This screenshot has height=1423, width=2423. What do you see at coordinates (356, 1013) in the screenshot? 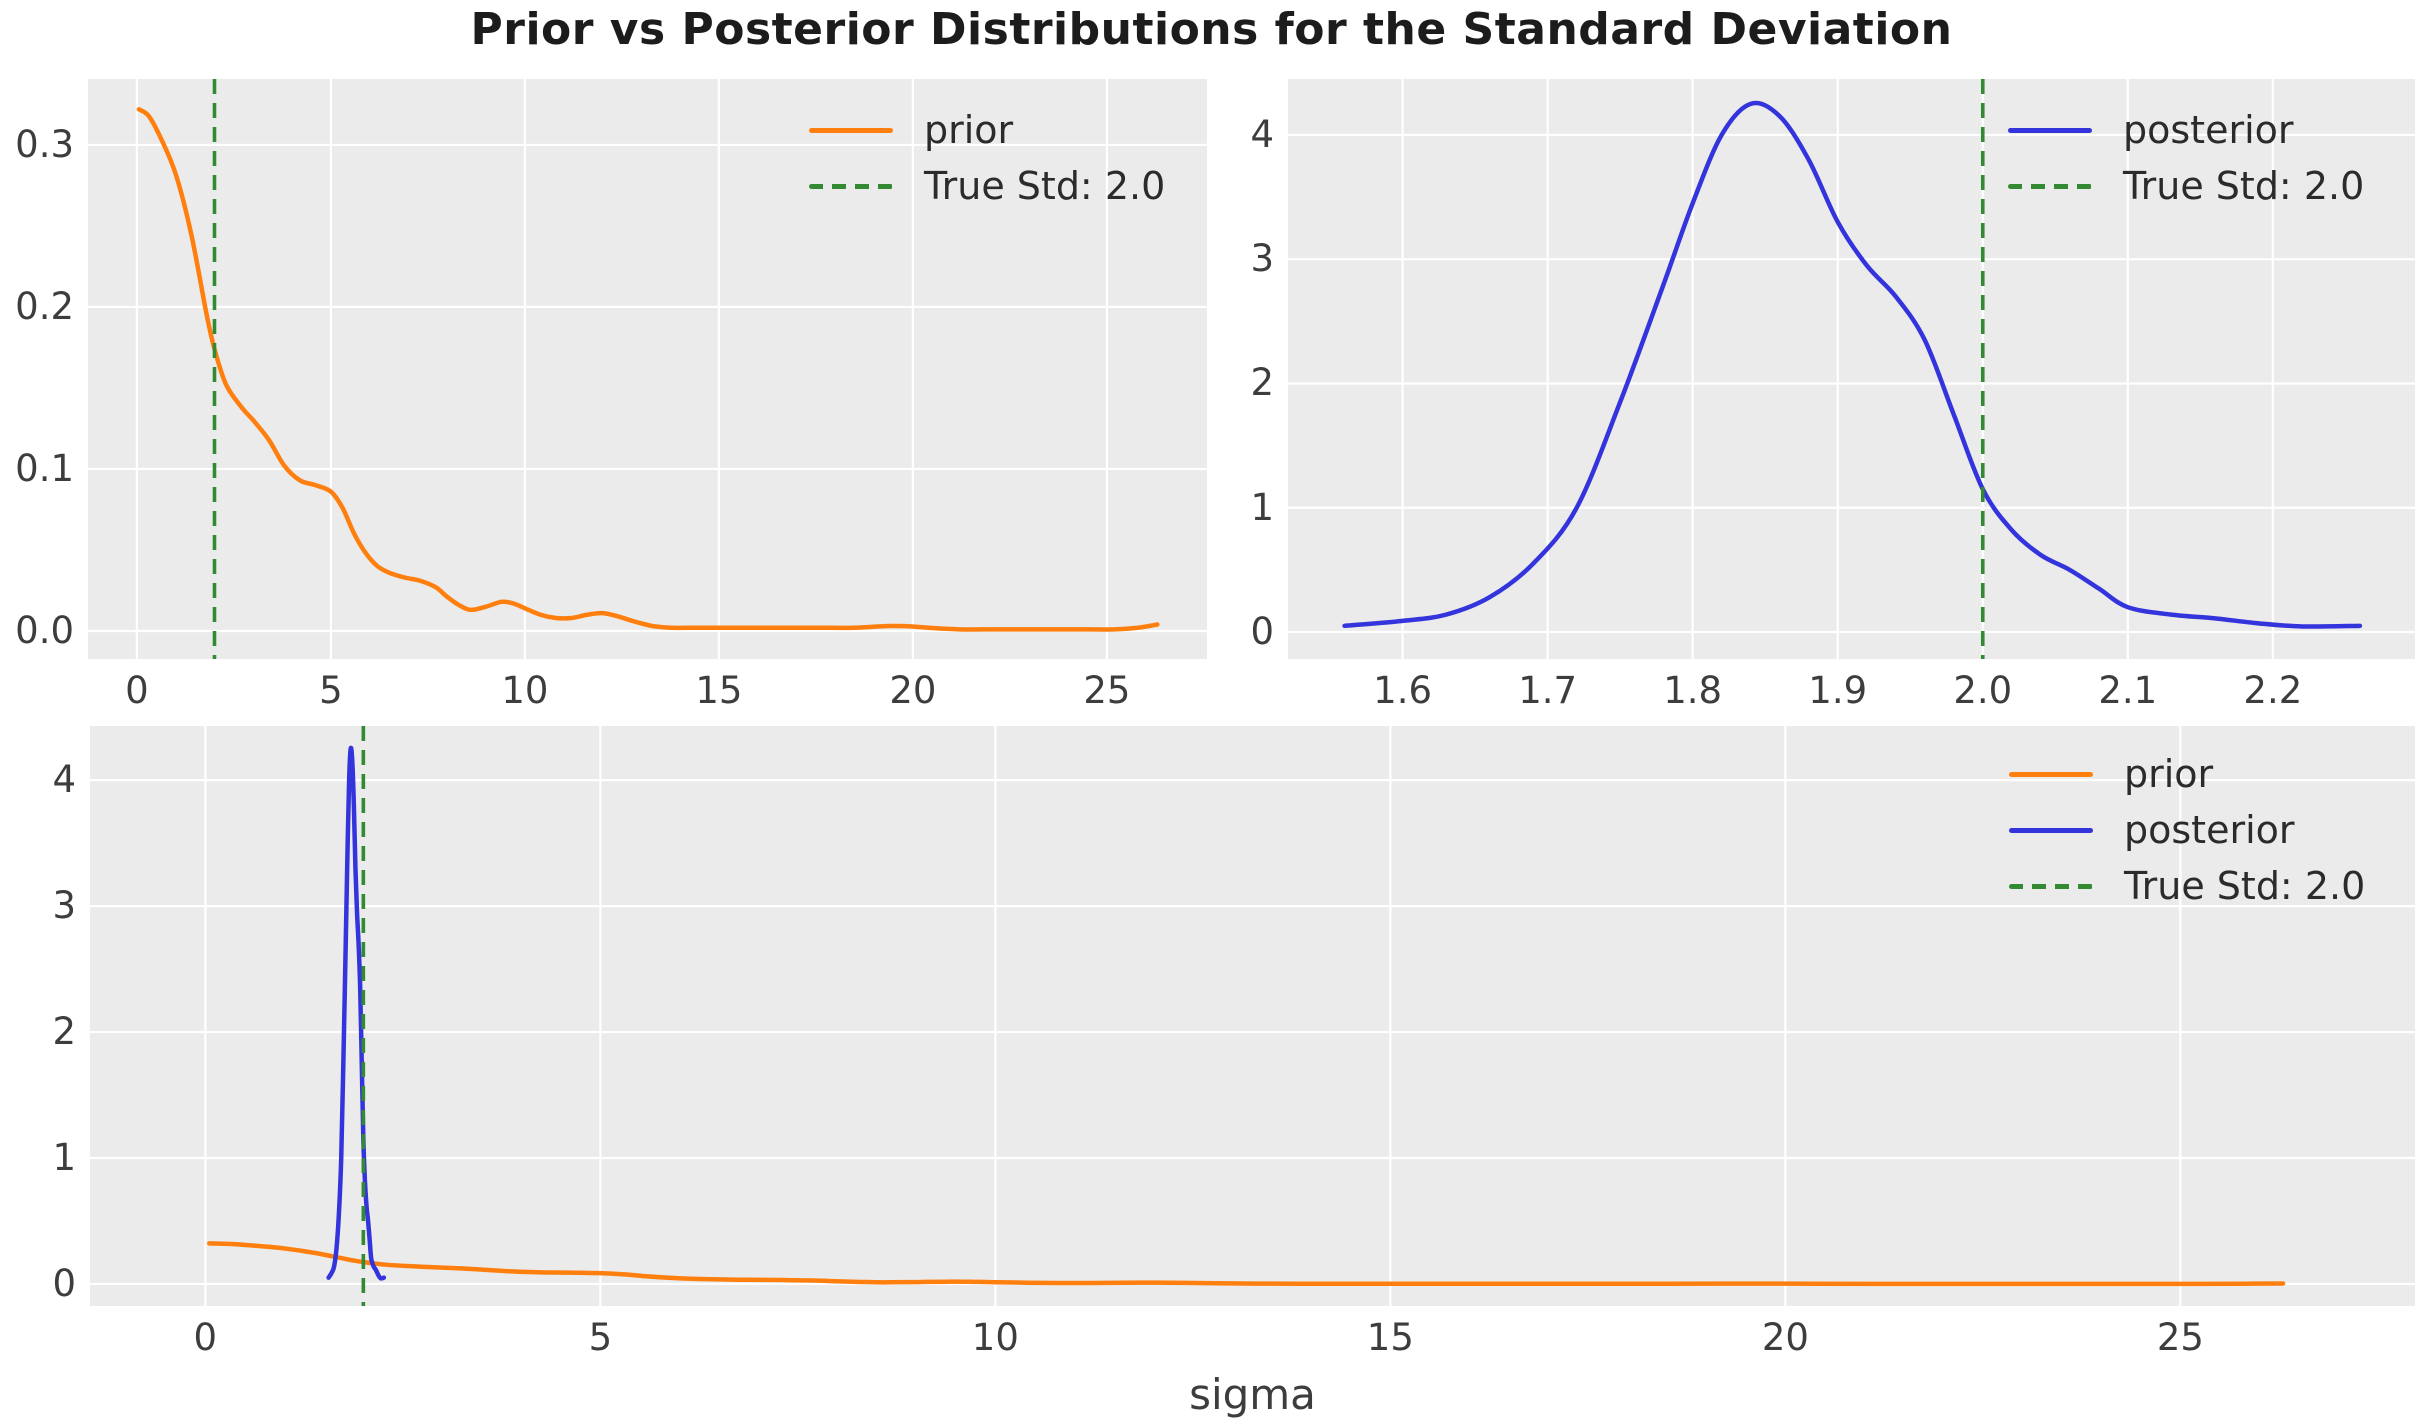
I see `posterior-curve` at bounding box center [356, 1013].